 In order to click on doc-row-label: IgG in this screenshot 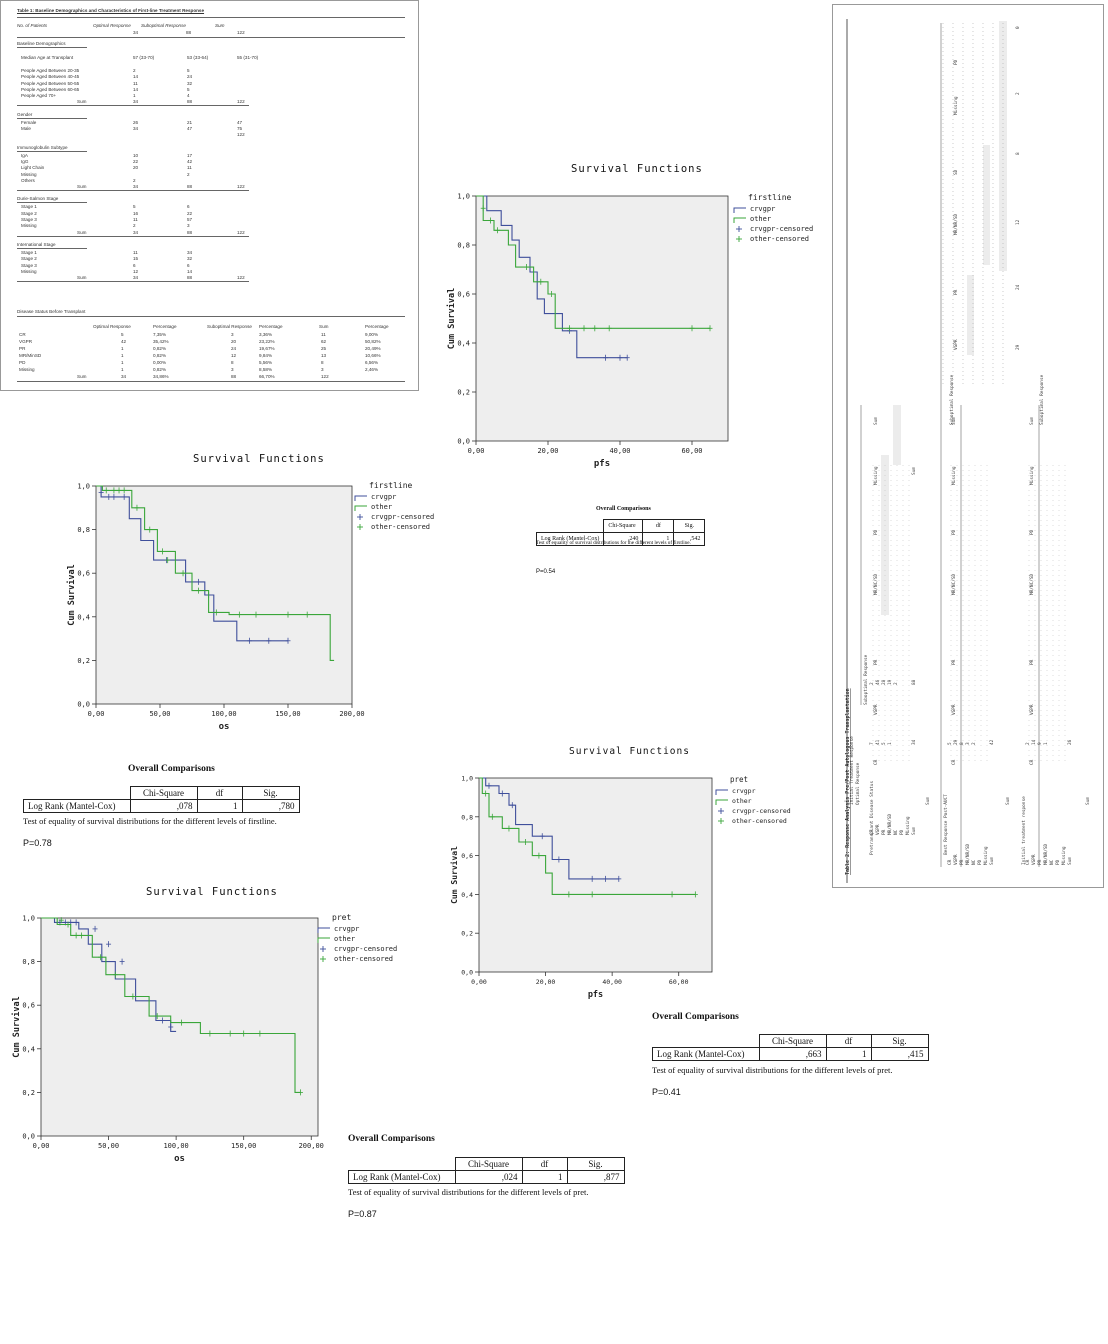, I will do `click(25, 161)`.